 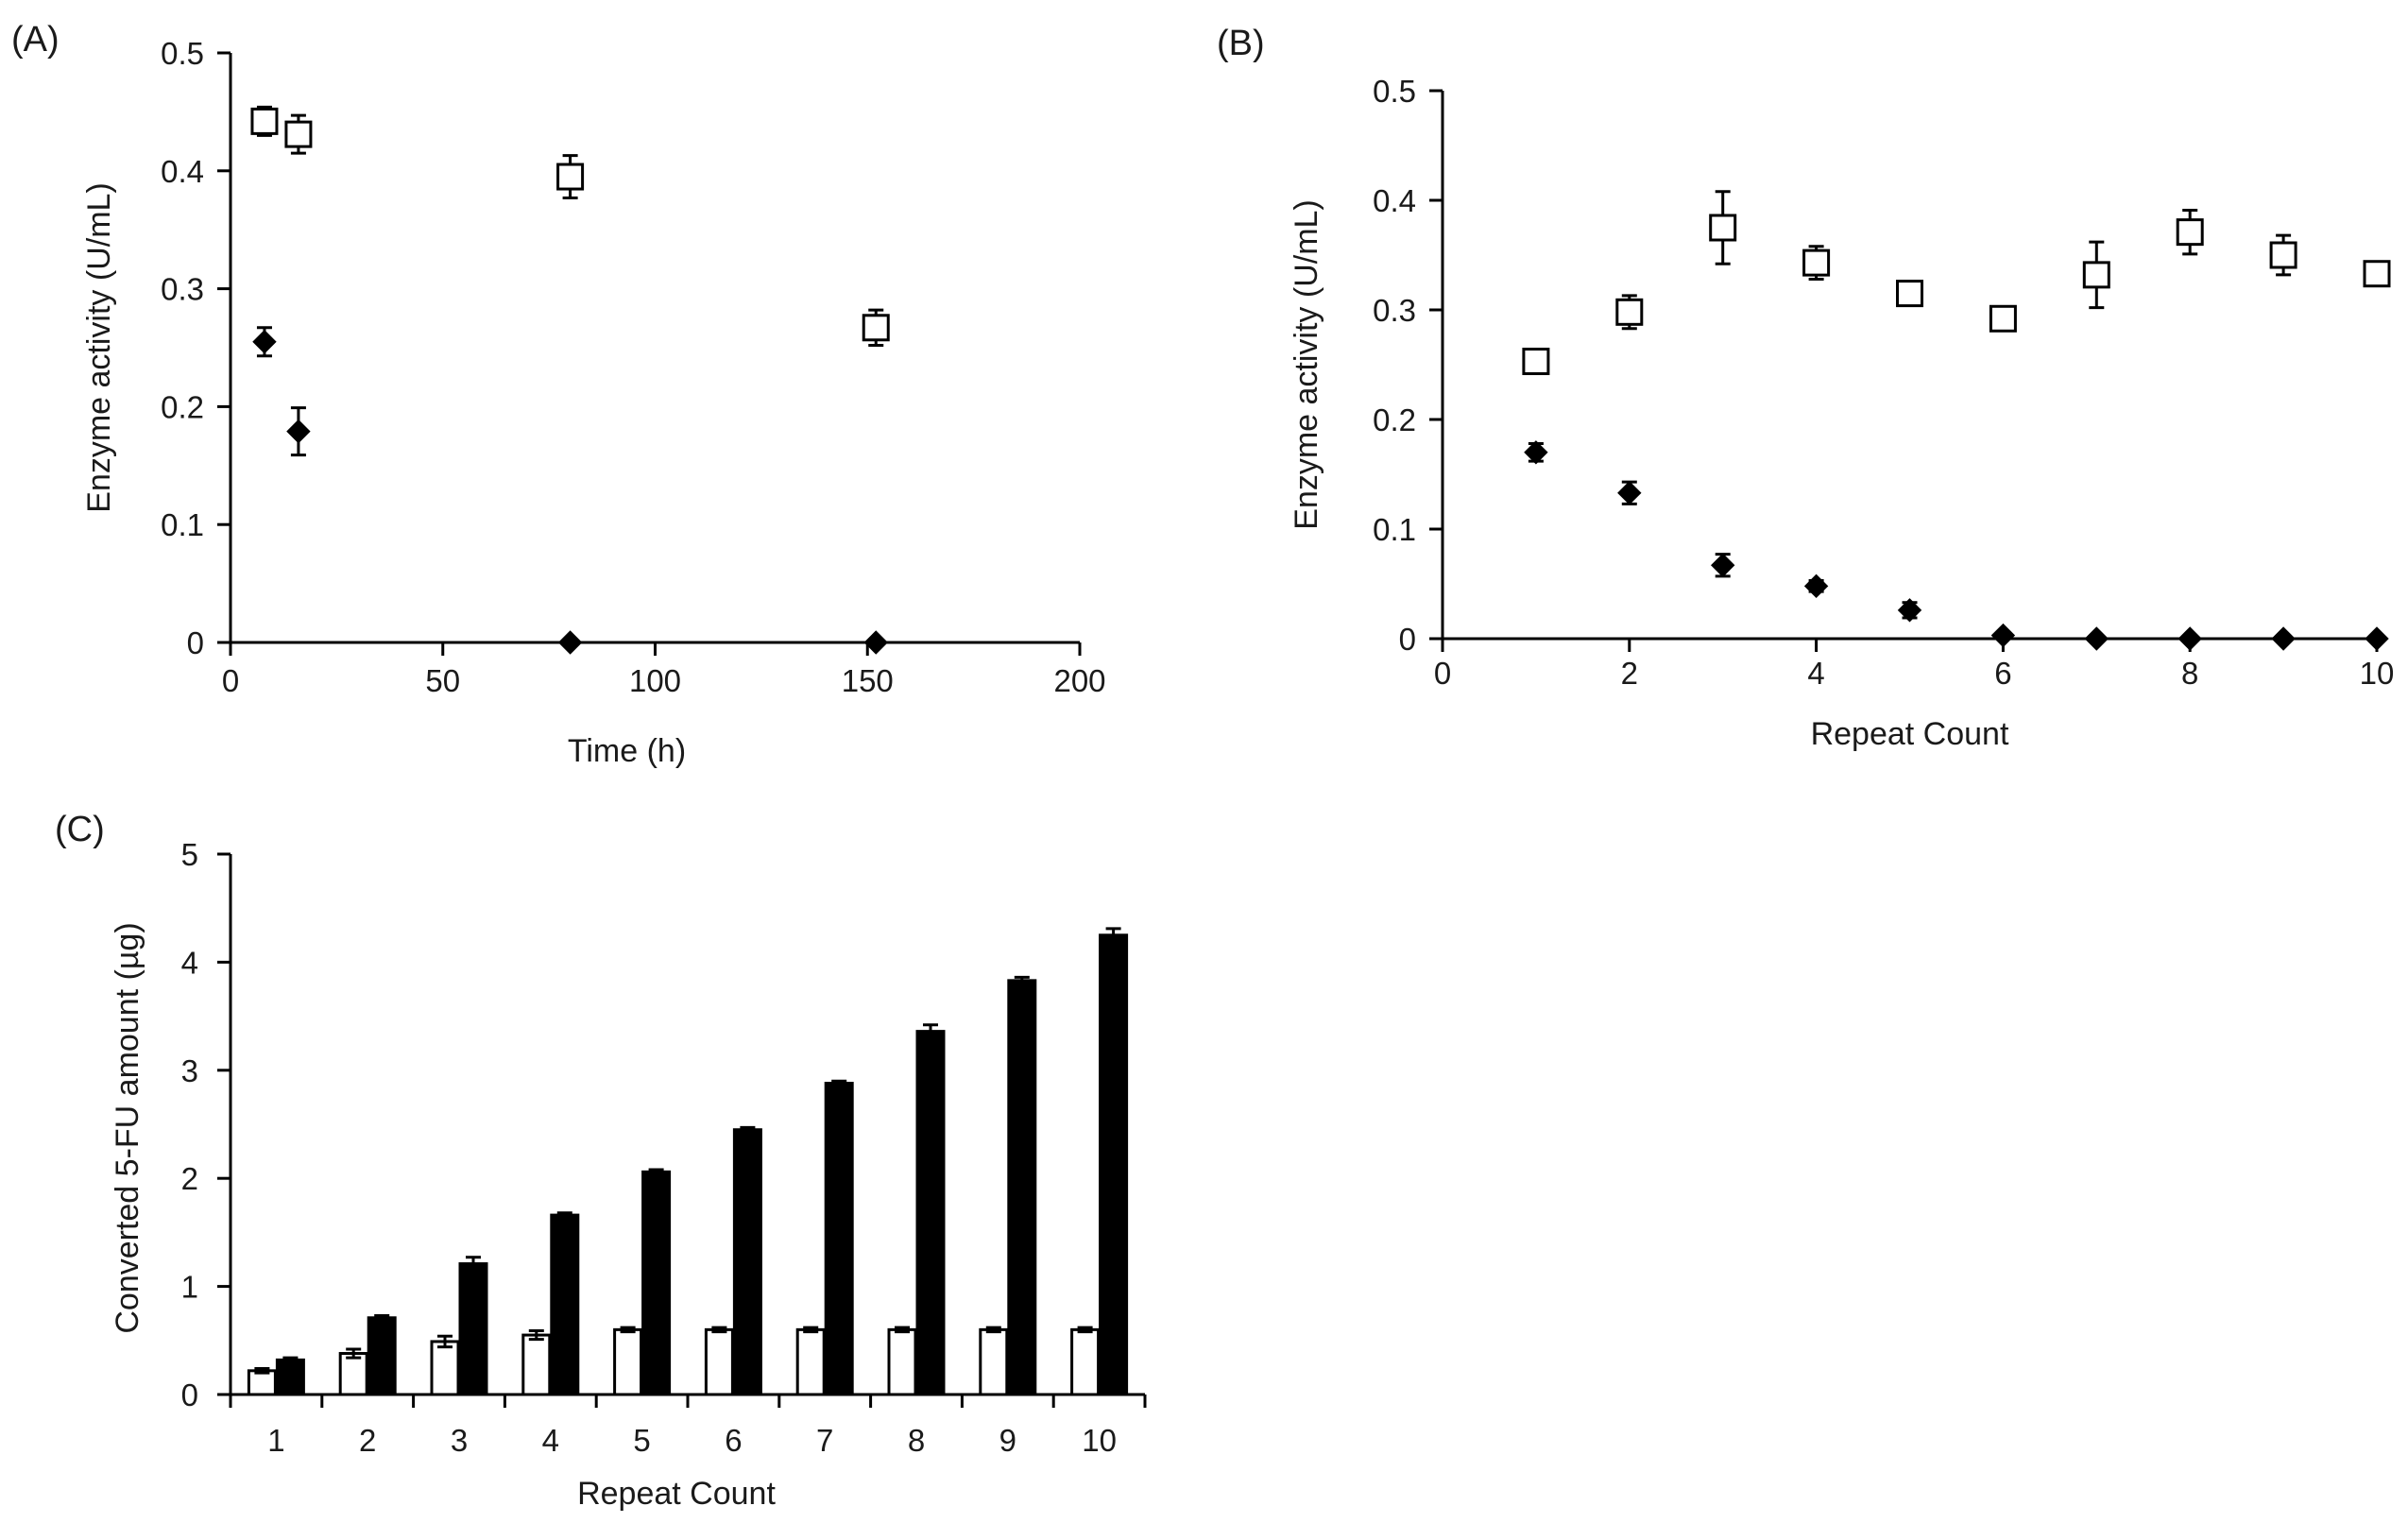 I want to click on x-tick-label-c: 10, so click(x=1099, y=1440).